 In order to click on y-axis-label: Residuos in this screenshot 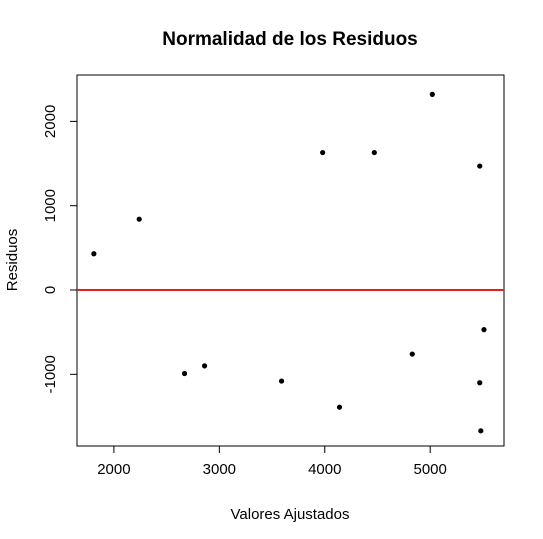, I will do `click(12, 260)`.